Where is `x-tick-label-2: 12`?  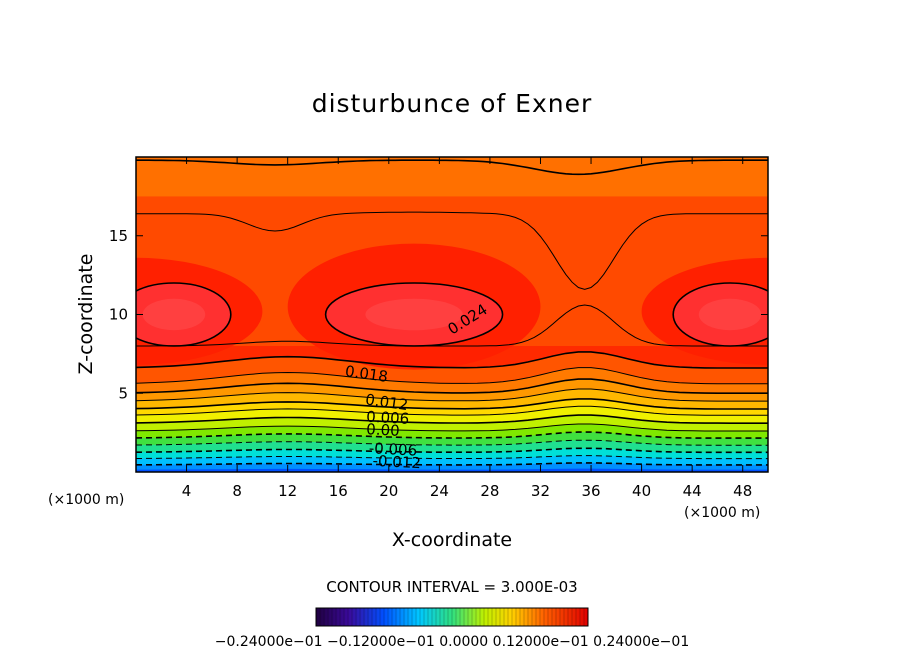 x-tick-label-2: 12 is located at coordinates (287, 491).